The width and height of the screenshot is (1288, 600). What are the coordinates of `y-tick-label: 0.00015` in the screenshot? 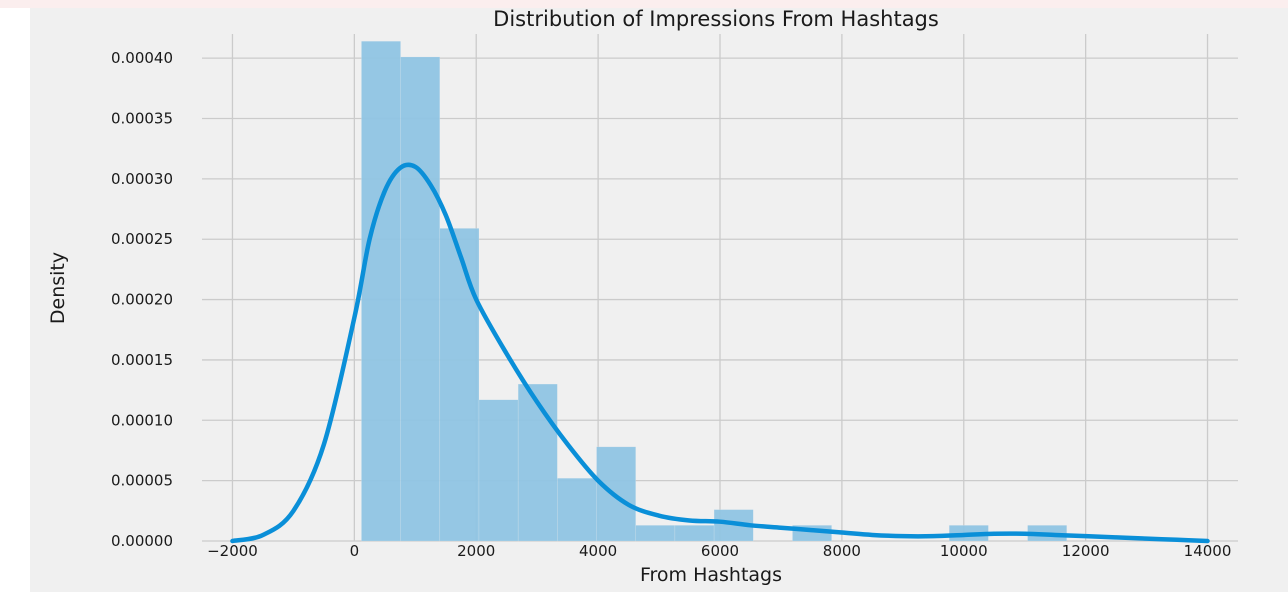 It's located at (142, 360).